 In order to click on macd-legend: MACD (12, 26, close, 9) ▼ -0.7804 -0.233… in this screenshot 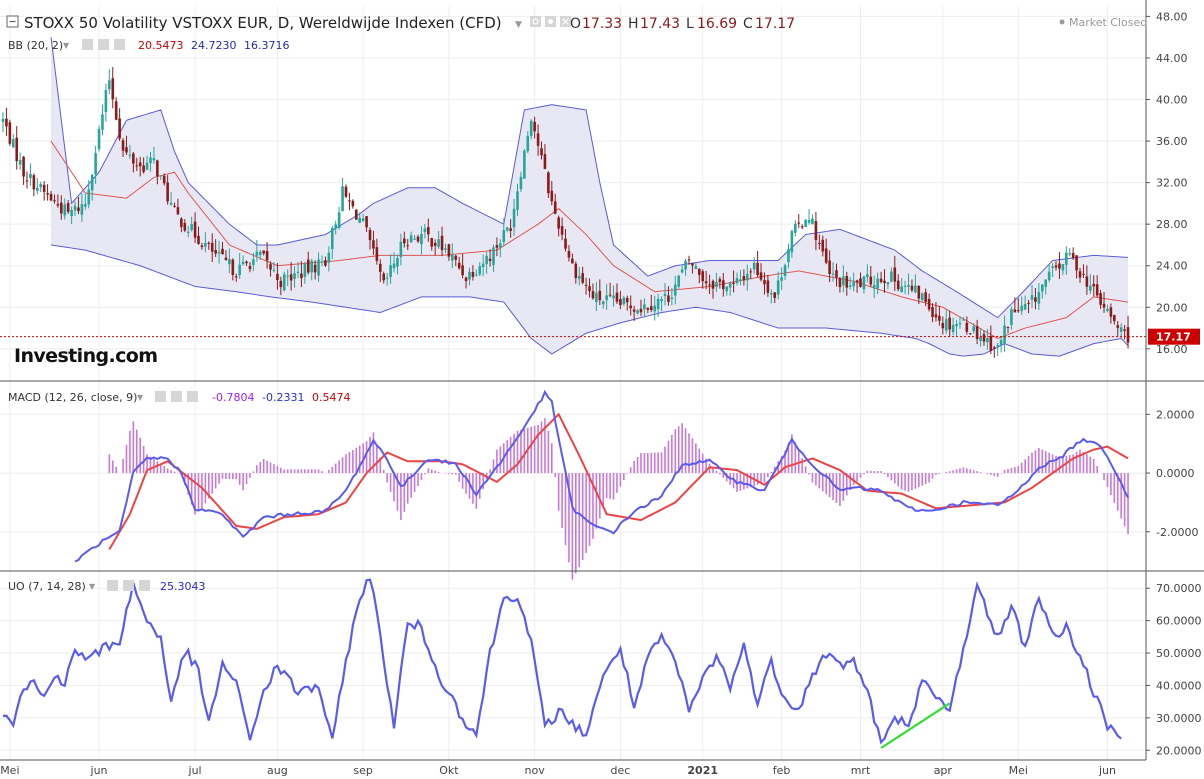, I will do `click(179, 397)`.